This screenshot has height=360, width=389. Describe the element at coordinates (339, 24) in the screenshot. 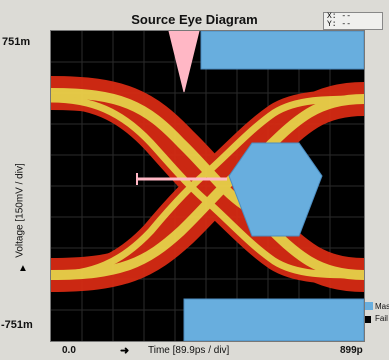

I see `y-readout: Y: --` at that location.